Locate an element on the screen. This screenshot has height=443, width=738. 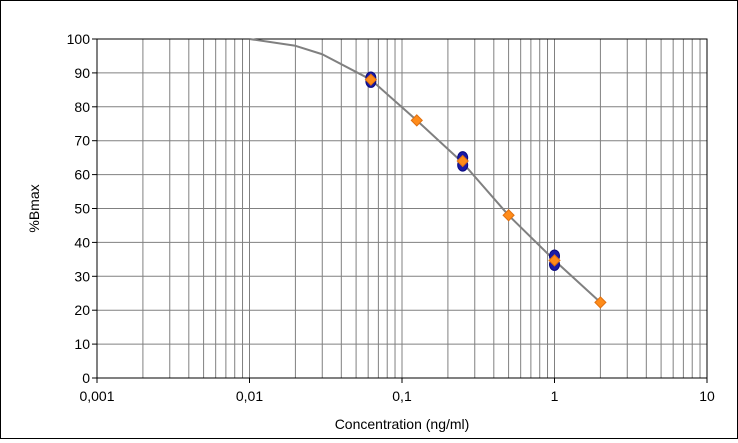
y-tick-label: 10 is located at coordinates (82, 344).